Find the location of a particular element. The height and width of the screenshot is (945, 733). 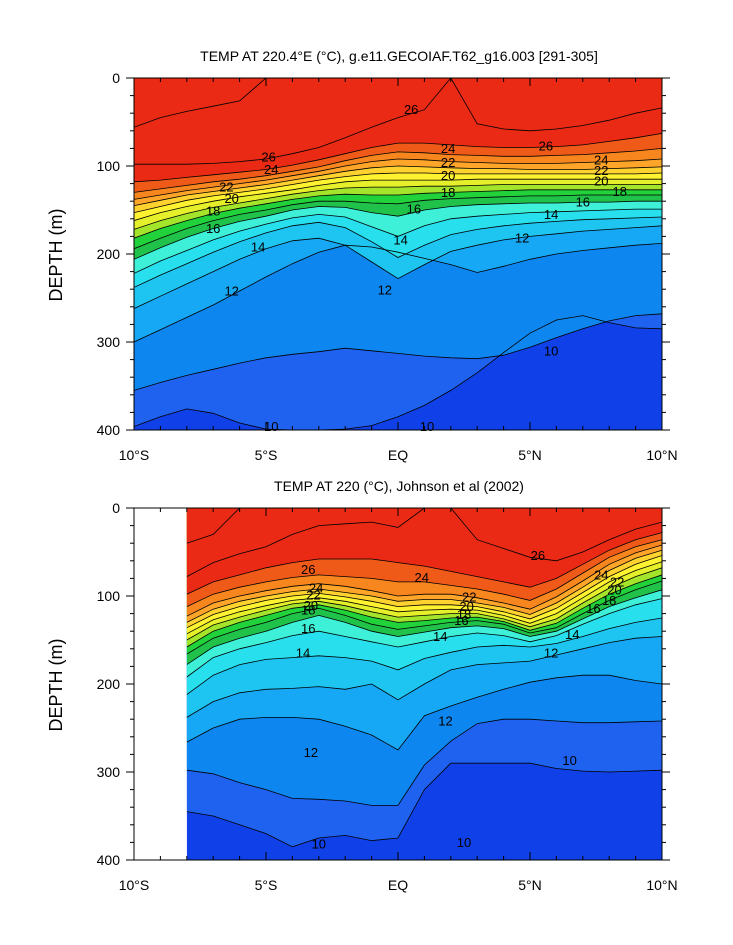

chart-title-bottom: TEMP AT 220 (°C), Johnson et al (2002) is located at coordinates (399, 486).